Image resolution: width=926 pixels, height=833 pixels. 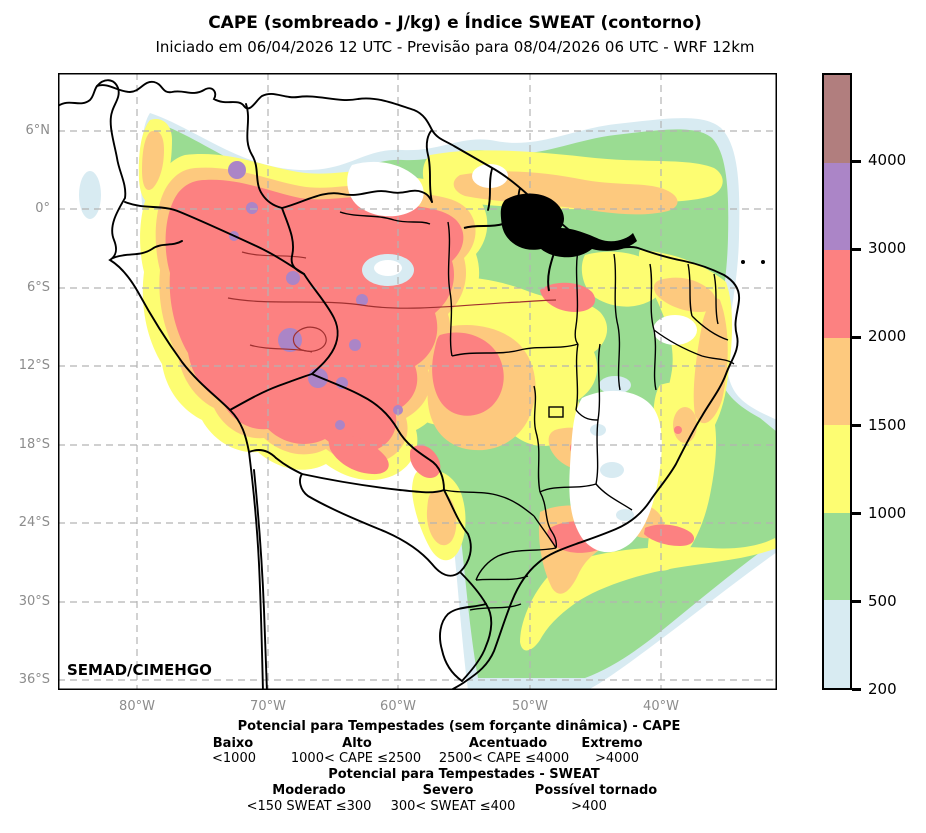 What do you see at coordinates (356, 758) in the screenshot?
I see `cape-range-alto: 1000< CAPE ≤2500` at bounding box center [356, 758].